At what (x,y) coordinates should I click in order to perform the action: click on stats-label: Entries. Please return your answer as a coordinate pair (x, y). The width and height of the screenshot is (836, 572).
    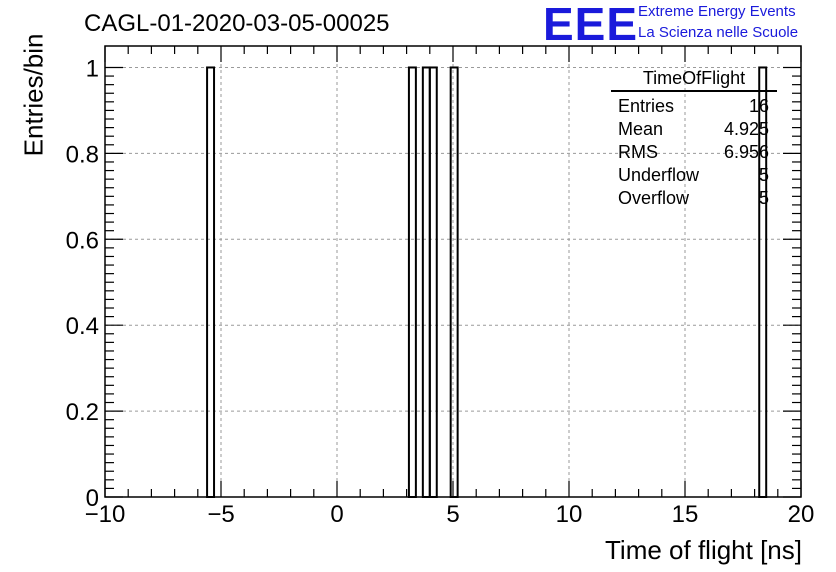
    Looking at the image, I should click on (646, 106).